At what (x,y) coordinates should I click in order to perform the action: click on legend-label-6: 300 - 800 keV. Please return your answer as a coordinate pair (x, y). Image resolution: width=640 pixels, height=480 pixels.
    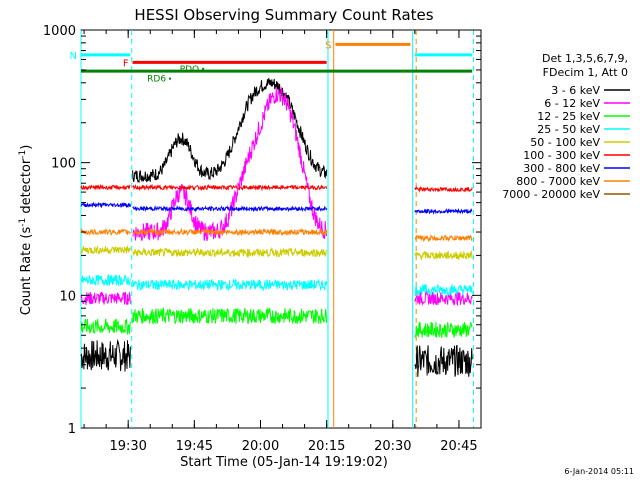
    Looking at the image, I should click on (561, 168).